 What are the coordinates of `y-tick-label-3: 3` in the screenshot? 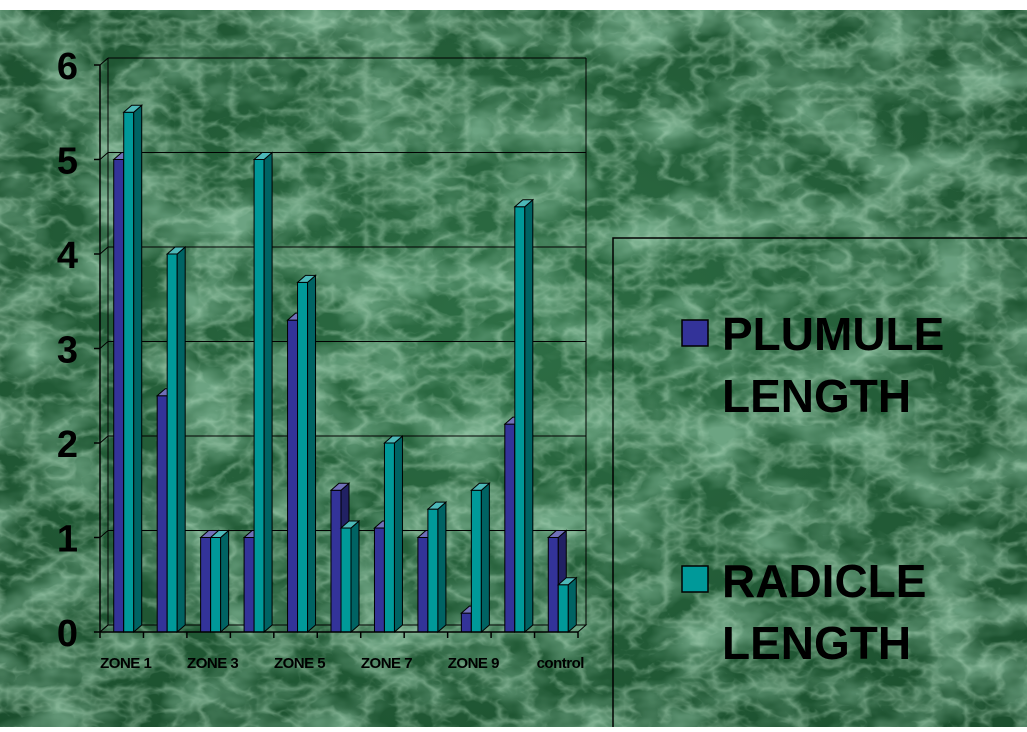 It's located at (67, 351).